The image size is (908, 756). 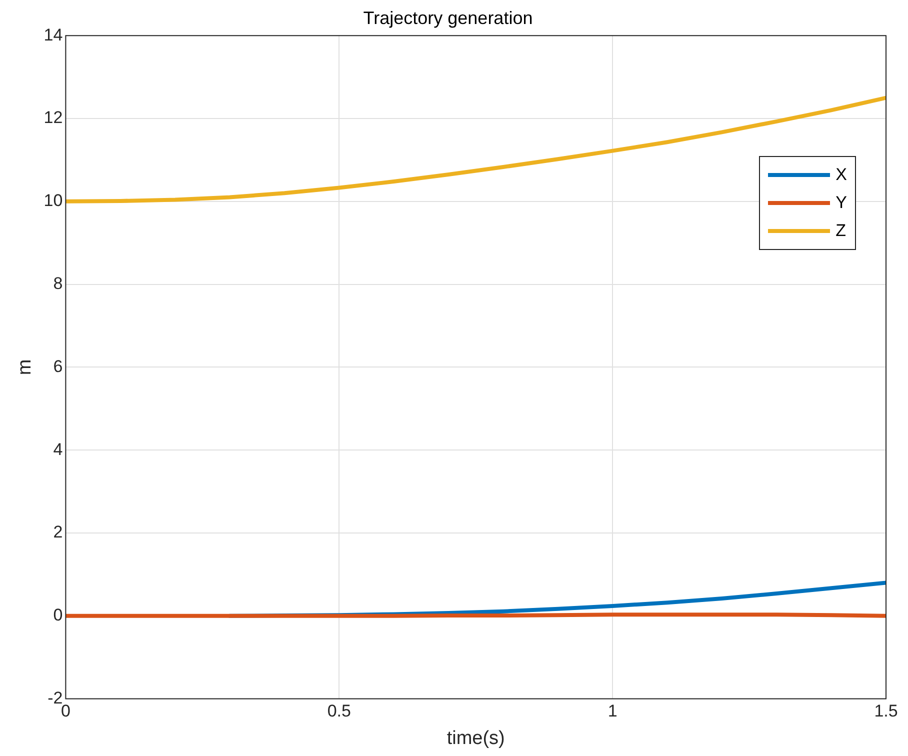 What do you see at coordinates (53, 34) in the screenshot?
I see `y-tick-label: 14` at bounding box center [53, 34].